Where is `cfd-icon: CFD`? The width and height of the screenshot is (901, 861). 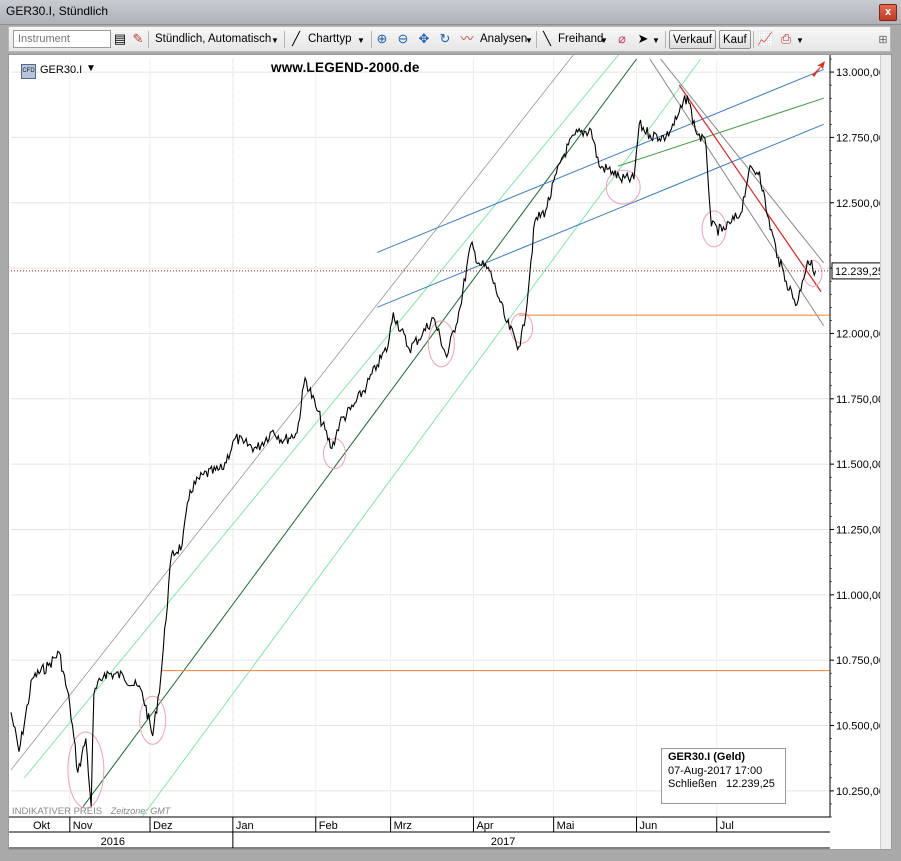 cfd-icon: CFD is located at coordinates (28, 71).